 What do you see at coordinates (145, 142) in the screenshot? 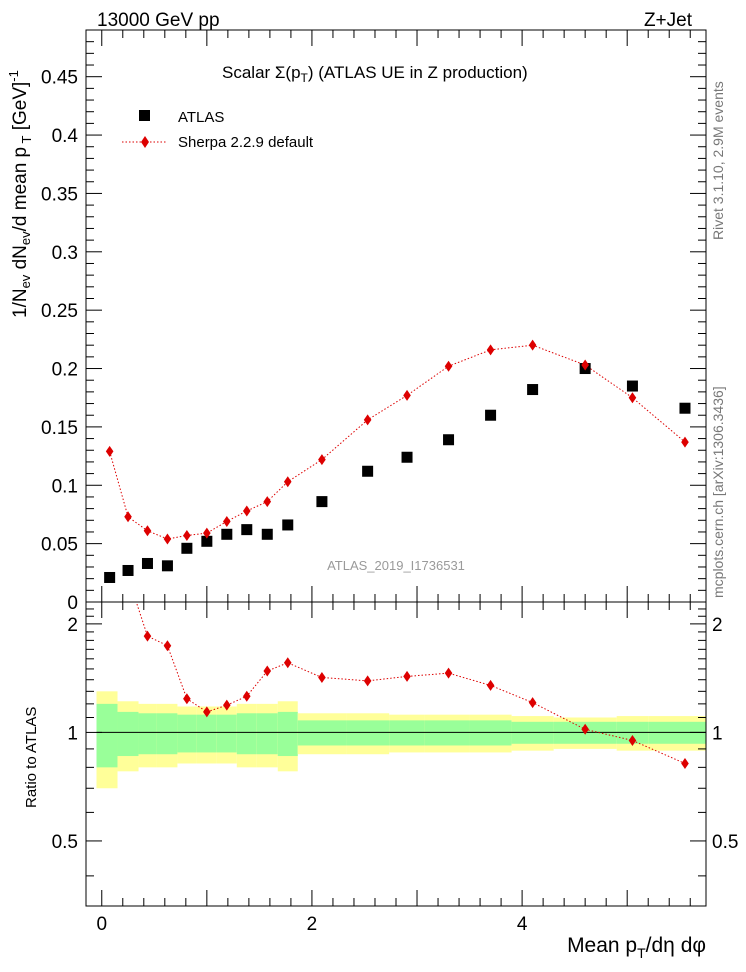
I see `legend-sherpa-marker` at bounding box center [145, 142].